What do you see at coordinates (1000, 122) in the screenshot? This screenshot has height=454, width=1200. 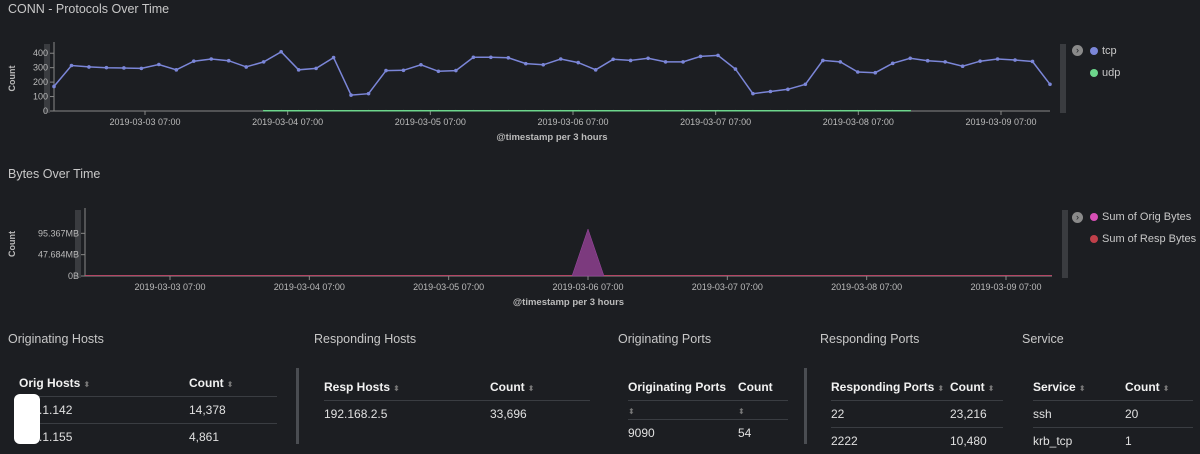 I see `x-tick-label: 2019-03-09 07:00` at bounding box center [1000, 122].